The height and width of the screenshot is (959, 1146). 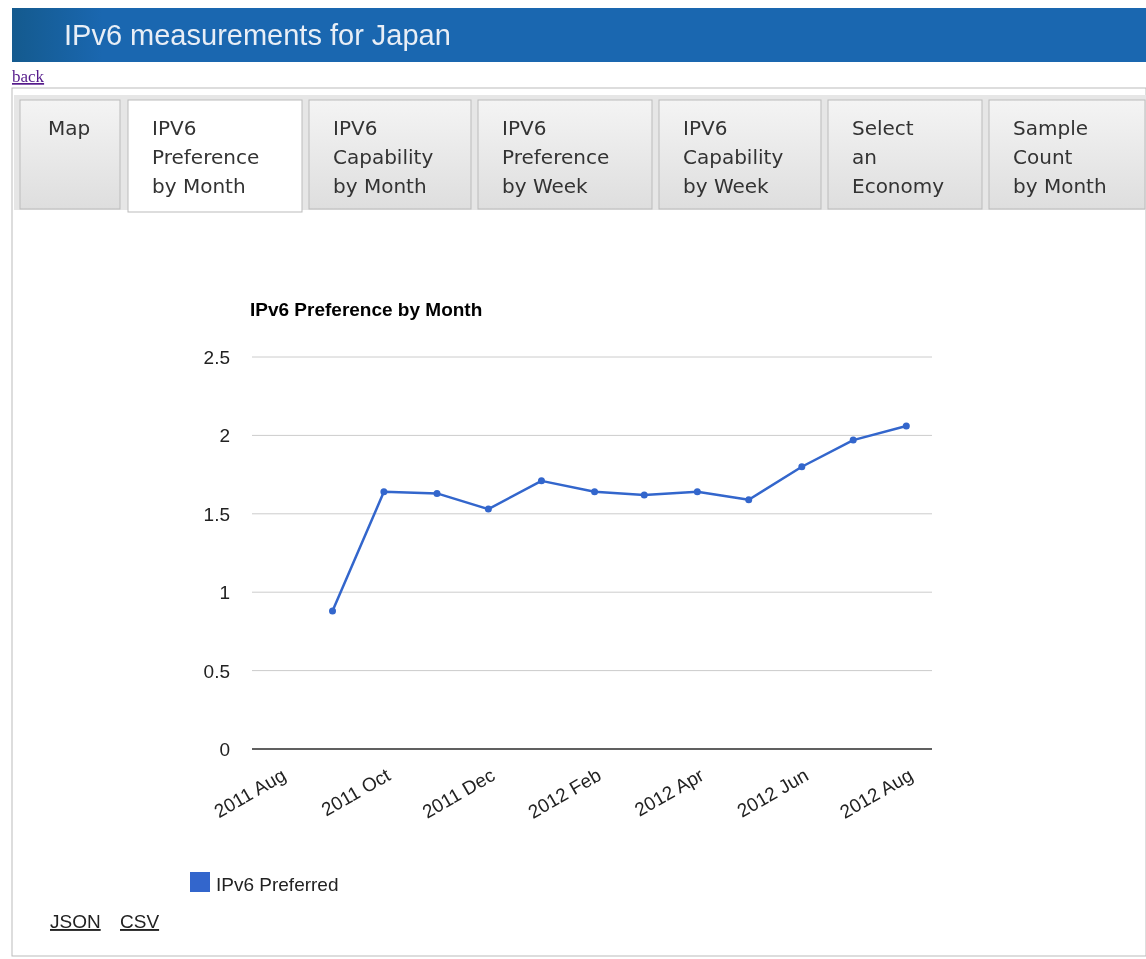 What do you see at coordinates (356, 792) in the screenshot?
I see `x-tick-label: 2011 Oct` at bounding box center [356, 792].